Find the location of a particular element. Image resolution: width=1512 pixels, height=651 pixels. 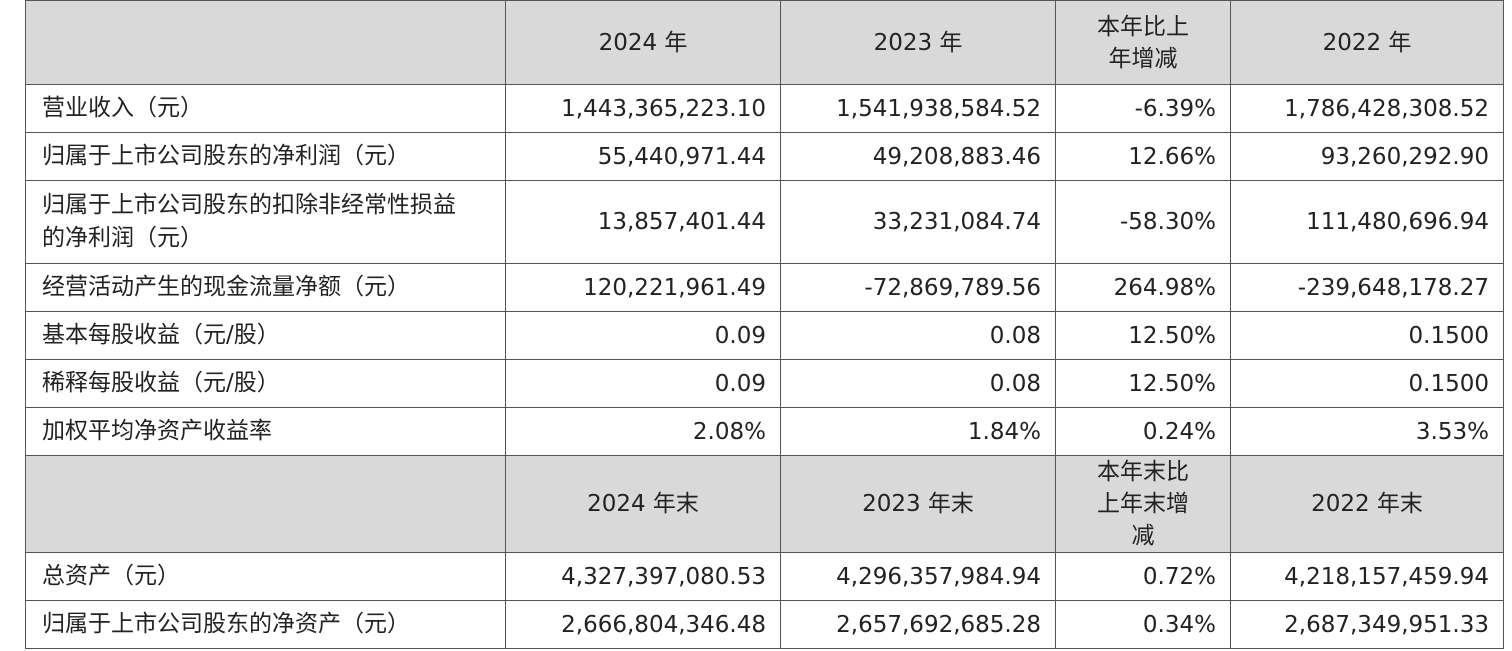

cell-value: 4,327,397,080.53 is located at coordinates (643, 576).